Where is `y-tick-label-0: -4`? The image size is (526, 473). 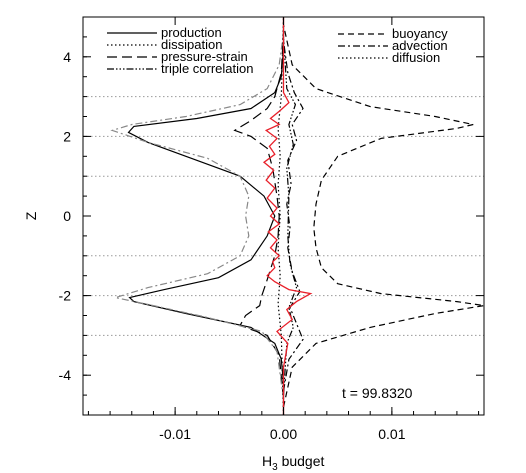
y-tick-label-0: -4 is located at coordinates (65, 375).